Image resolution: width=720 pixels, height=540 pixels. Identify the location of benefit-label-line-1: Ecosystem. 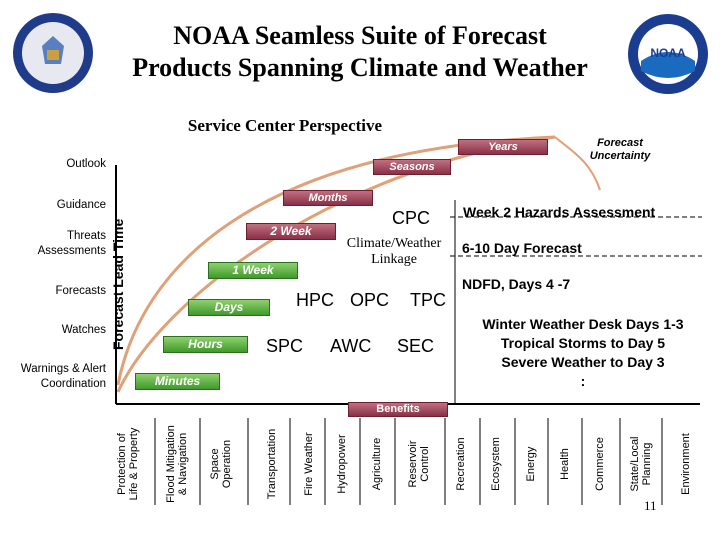
(496, 464).